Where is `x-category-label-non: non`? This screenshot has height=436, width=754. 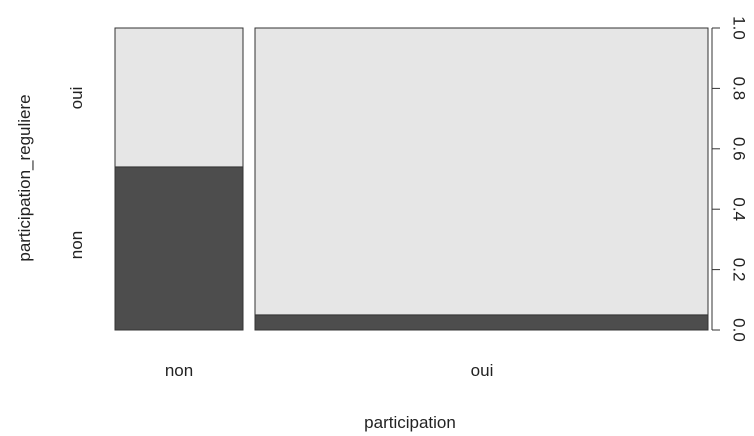
x-category-label-non: non is located at coordinates (179, 370).